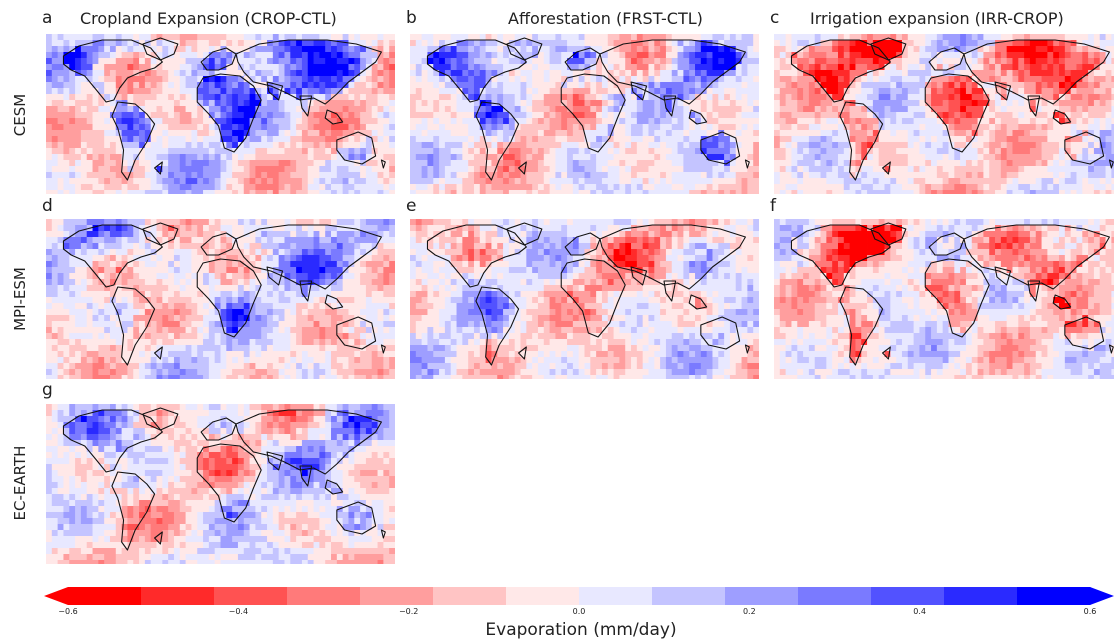 This screenshot has width=1114, height=642. I want to click on panel-letter-g: g, so click(47, 390).